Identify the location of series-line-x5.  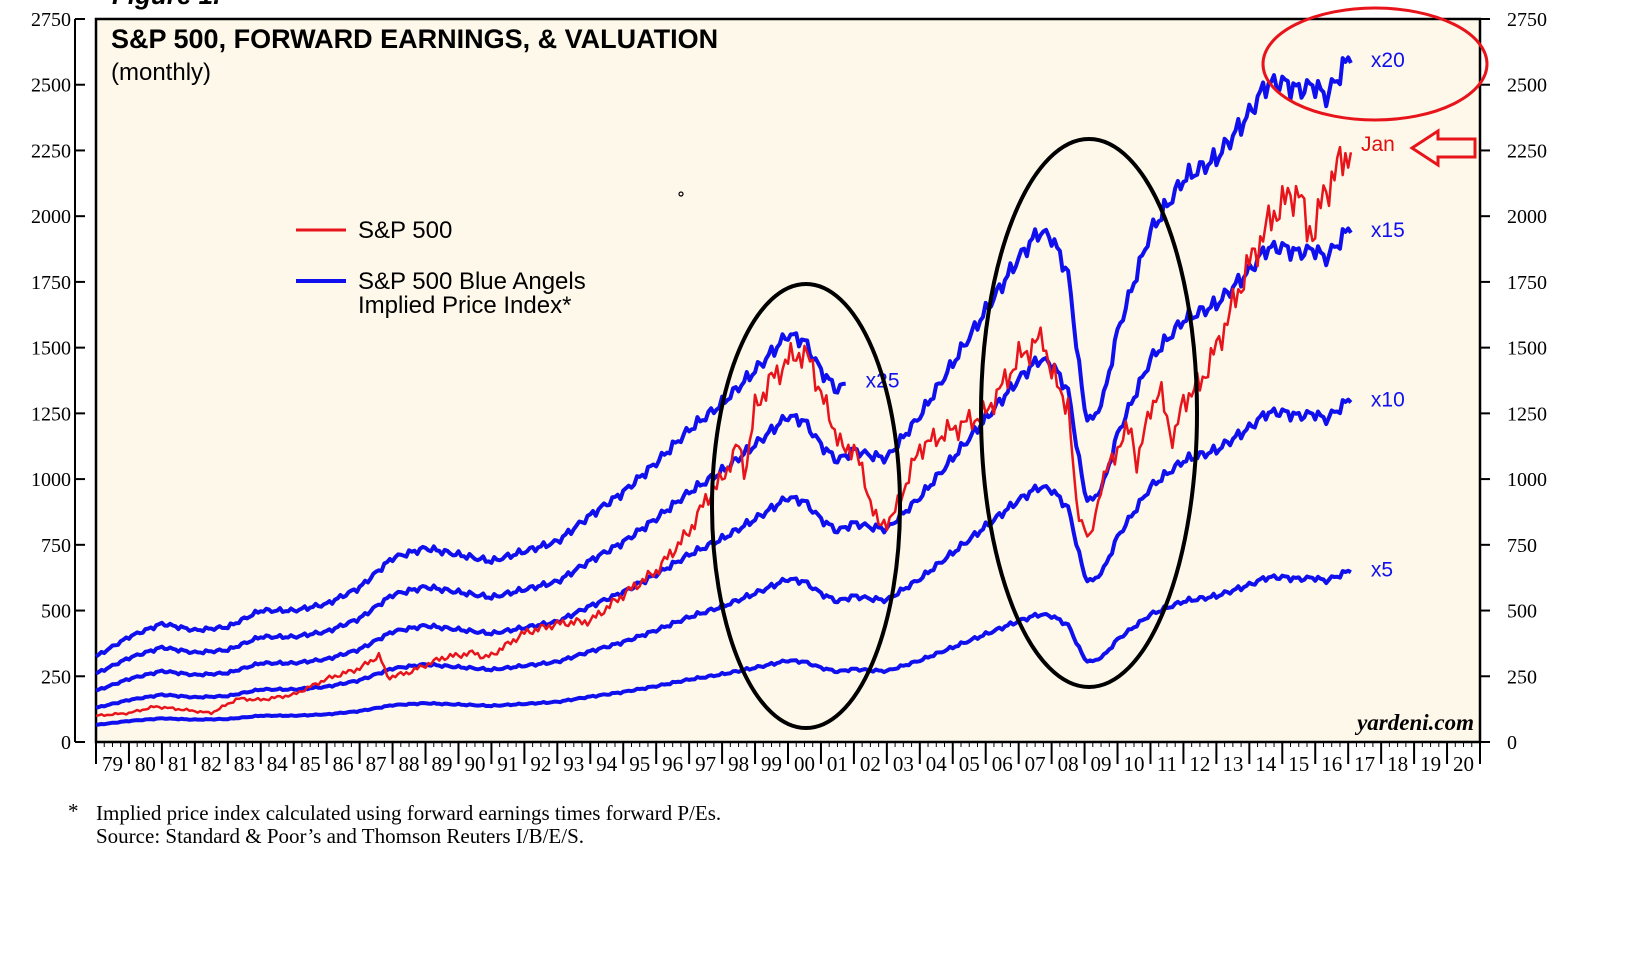
(723, 647).